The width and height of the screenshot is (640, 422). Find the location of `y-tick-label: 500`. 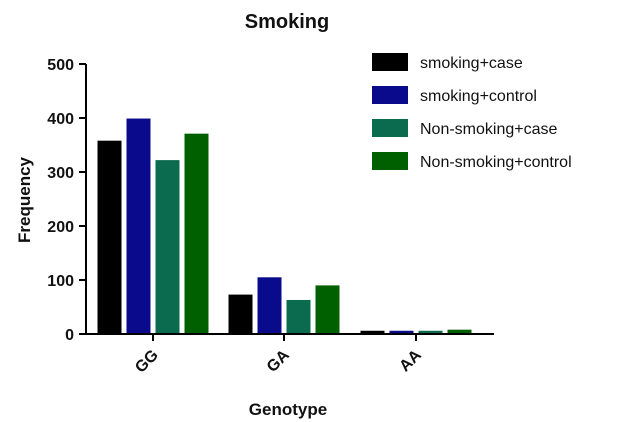

y-tick-label: 500 is located at coordinates (60, 65).